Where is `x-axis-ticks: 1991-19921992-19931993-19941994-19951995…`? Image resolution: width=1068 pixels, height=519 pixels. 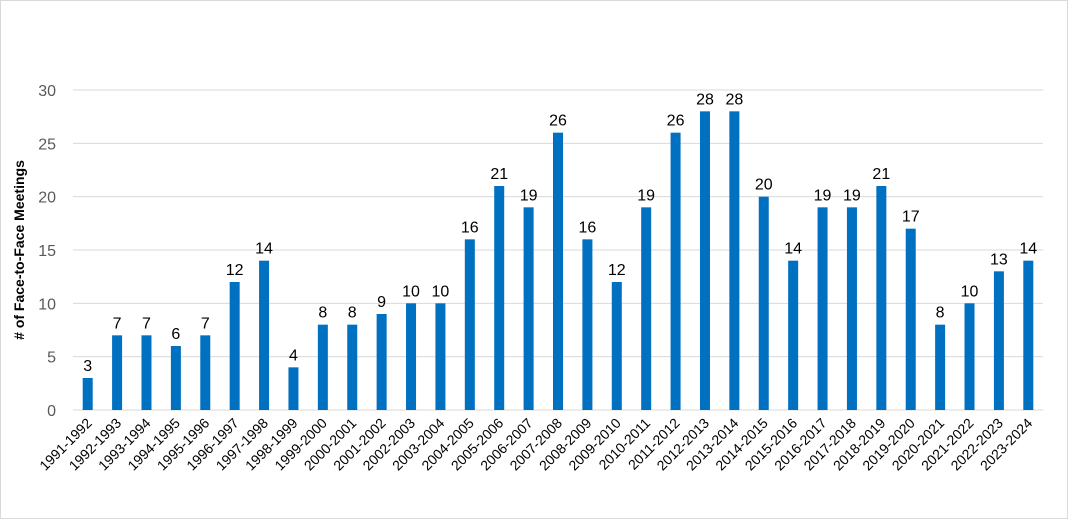 x-axis-ticks: 1991-19921992-19931993-19941994-19951995… is located at coordinates (535, 444).